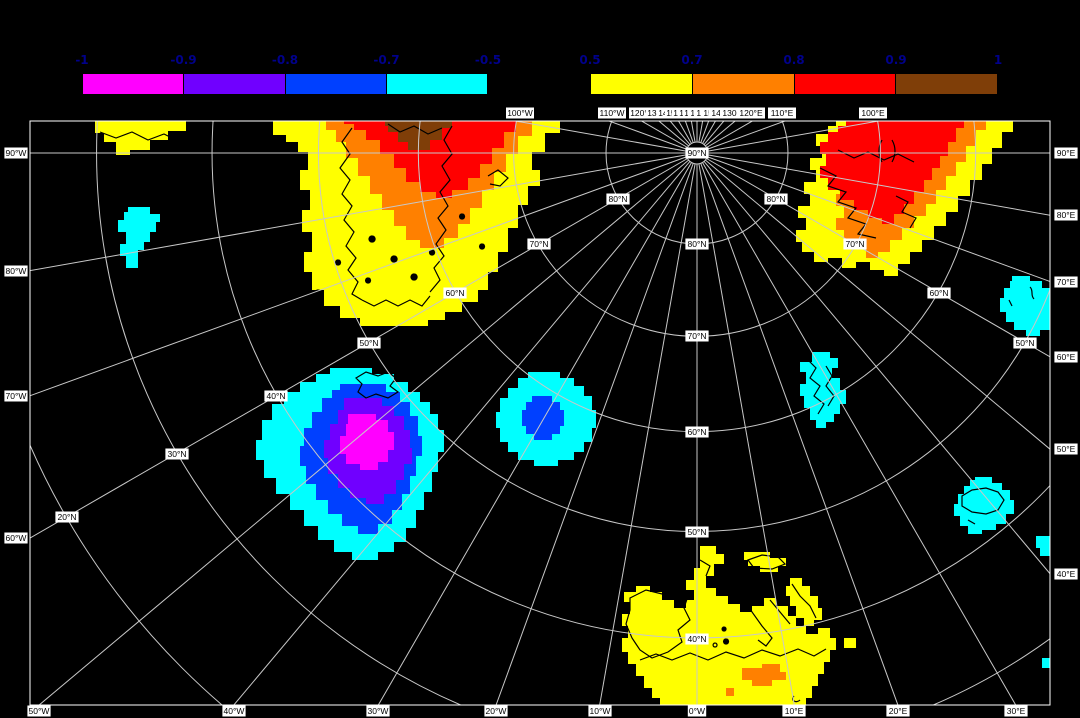  I want to click on region-europe-africa-yellow, so click(729, 625).